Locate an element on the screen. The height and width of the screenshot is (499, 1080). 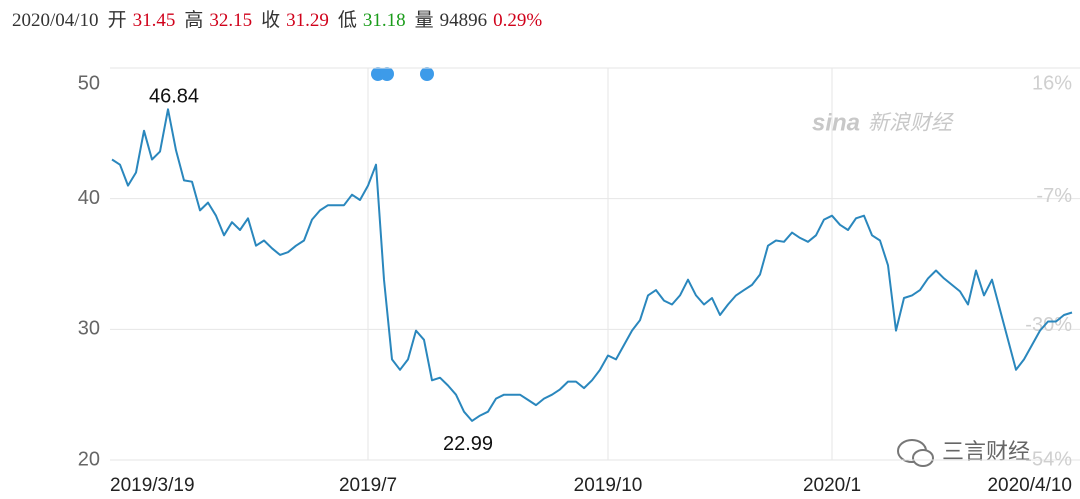
high-label: 46.84 is located at coordinates (174, 97).